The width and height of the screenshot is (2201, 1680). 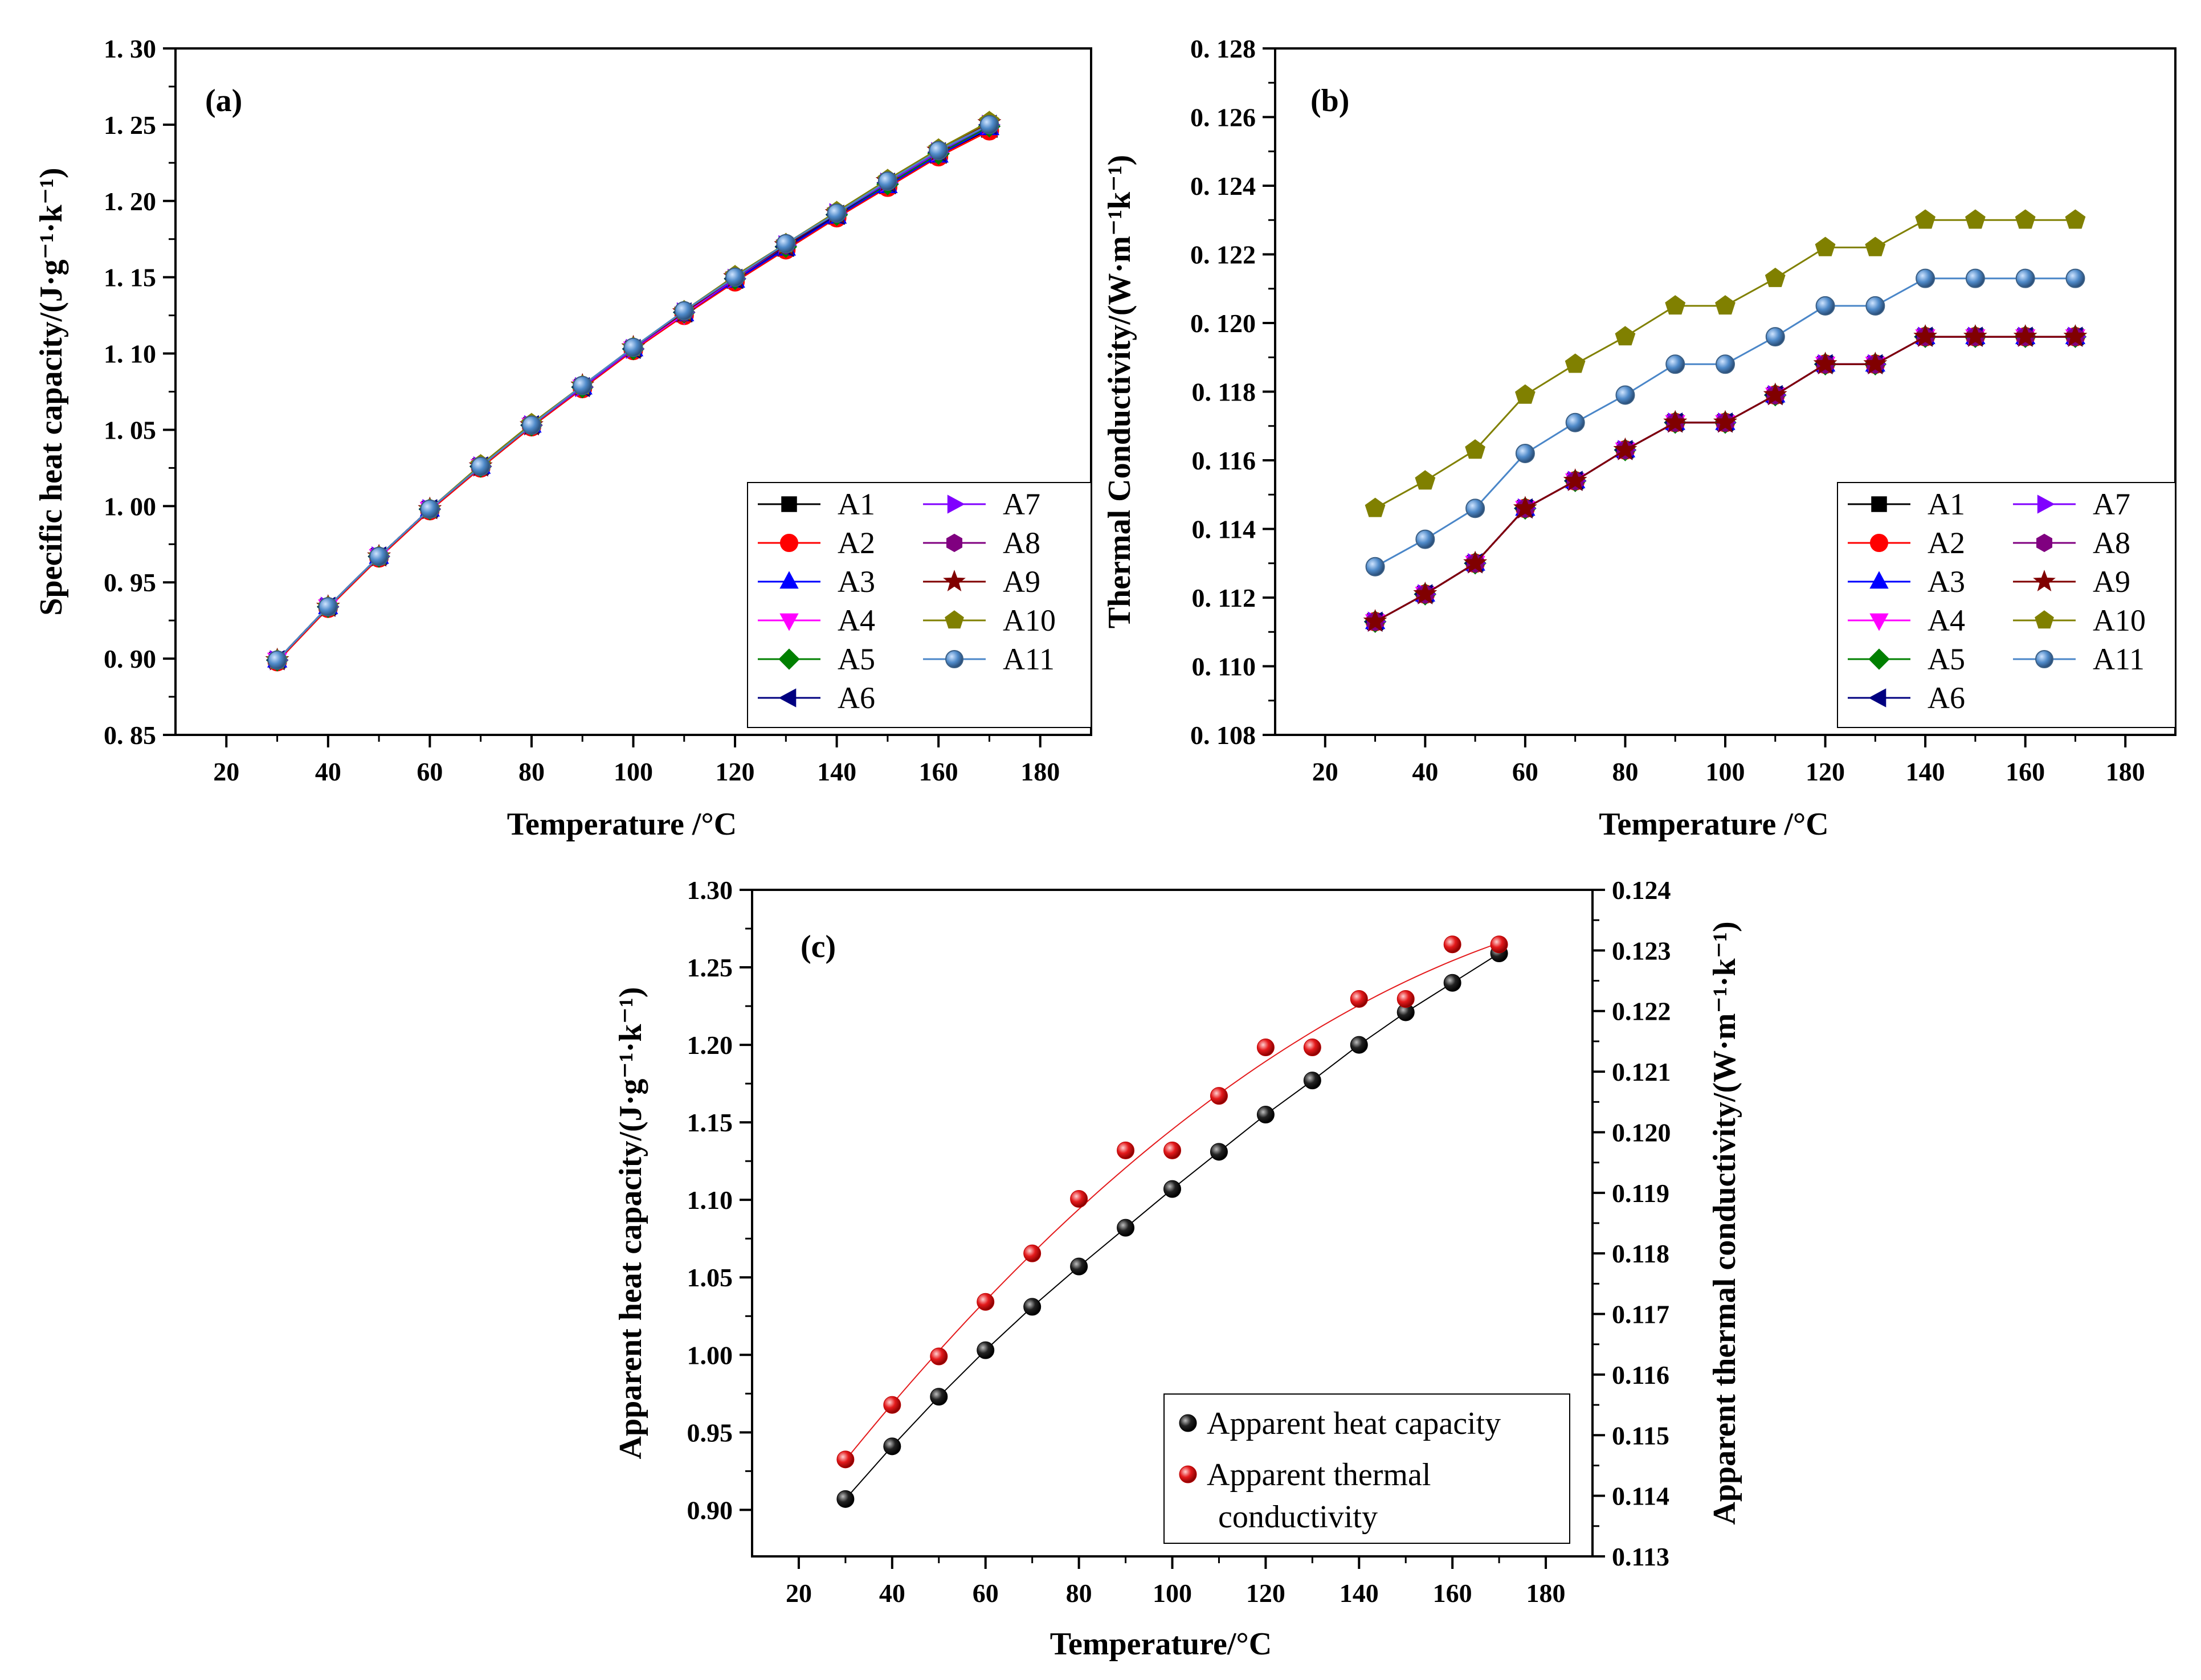 What do you see at coordinates (710, 967) in the screenshot?
I see `y-tick-label: 1.25` at bounding box center [710, 967].